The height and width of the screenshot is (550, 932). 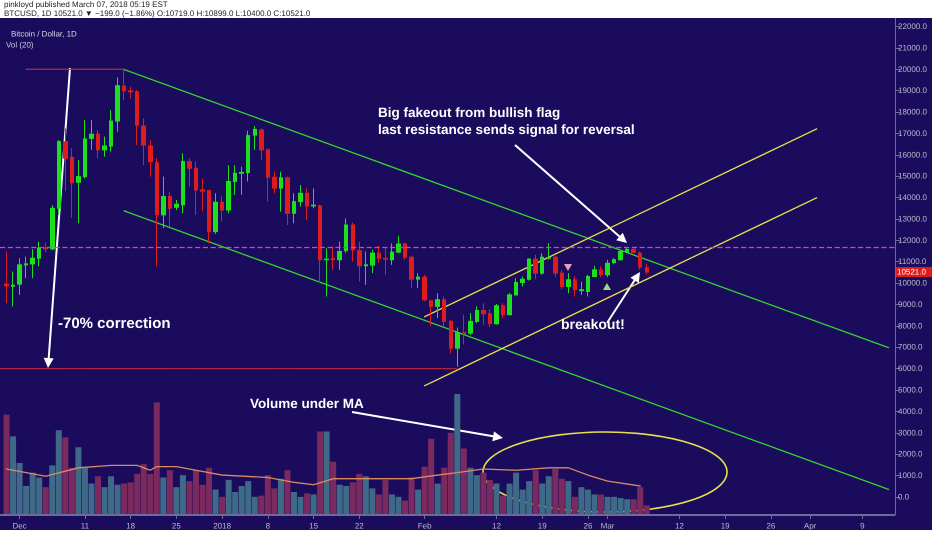 I want to click on x-tick-label: 15, so click(x=314, y=526).